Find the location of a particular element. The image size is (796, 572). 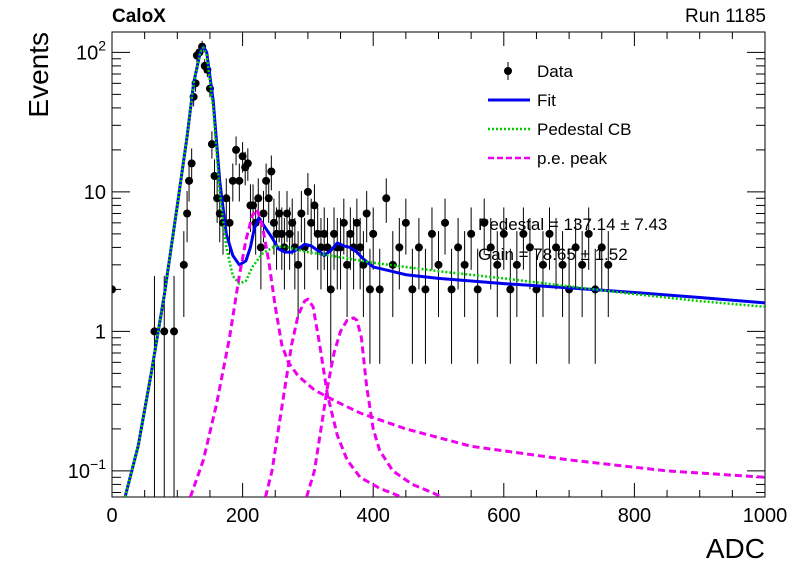

y-tick-label: 10 is located at coordinates (95, 193).